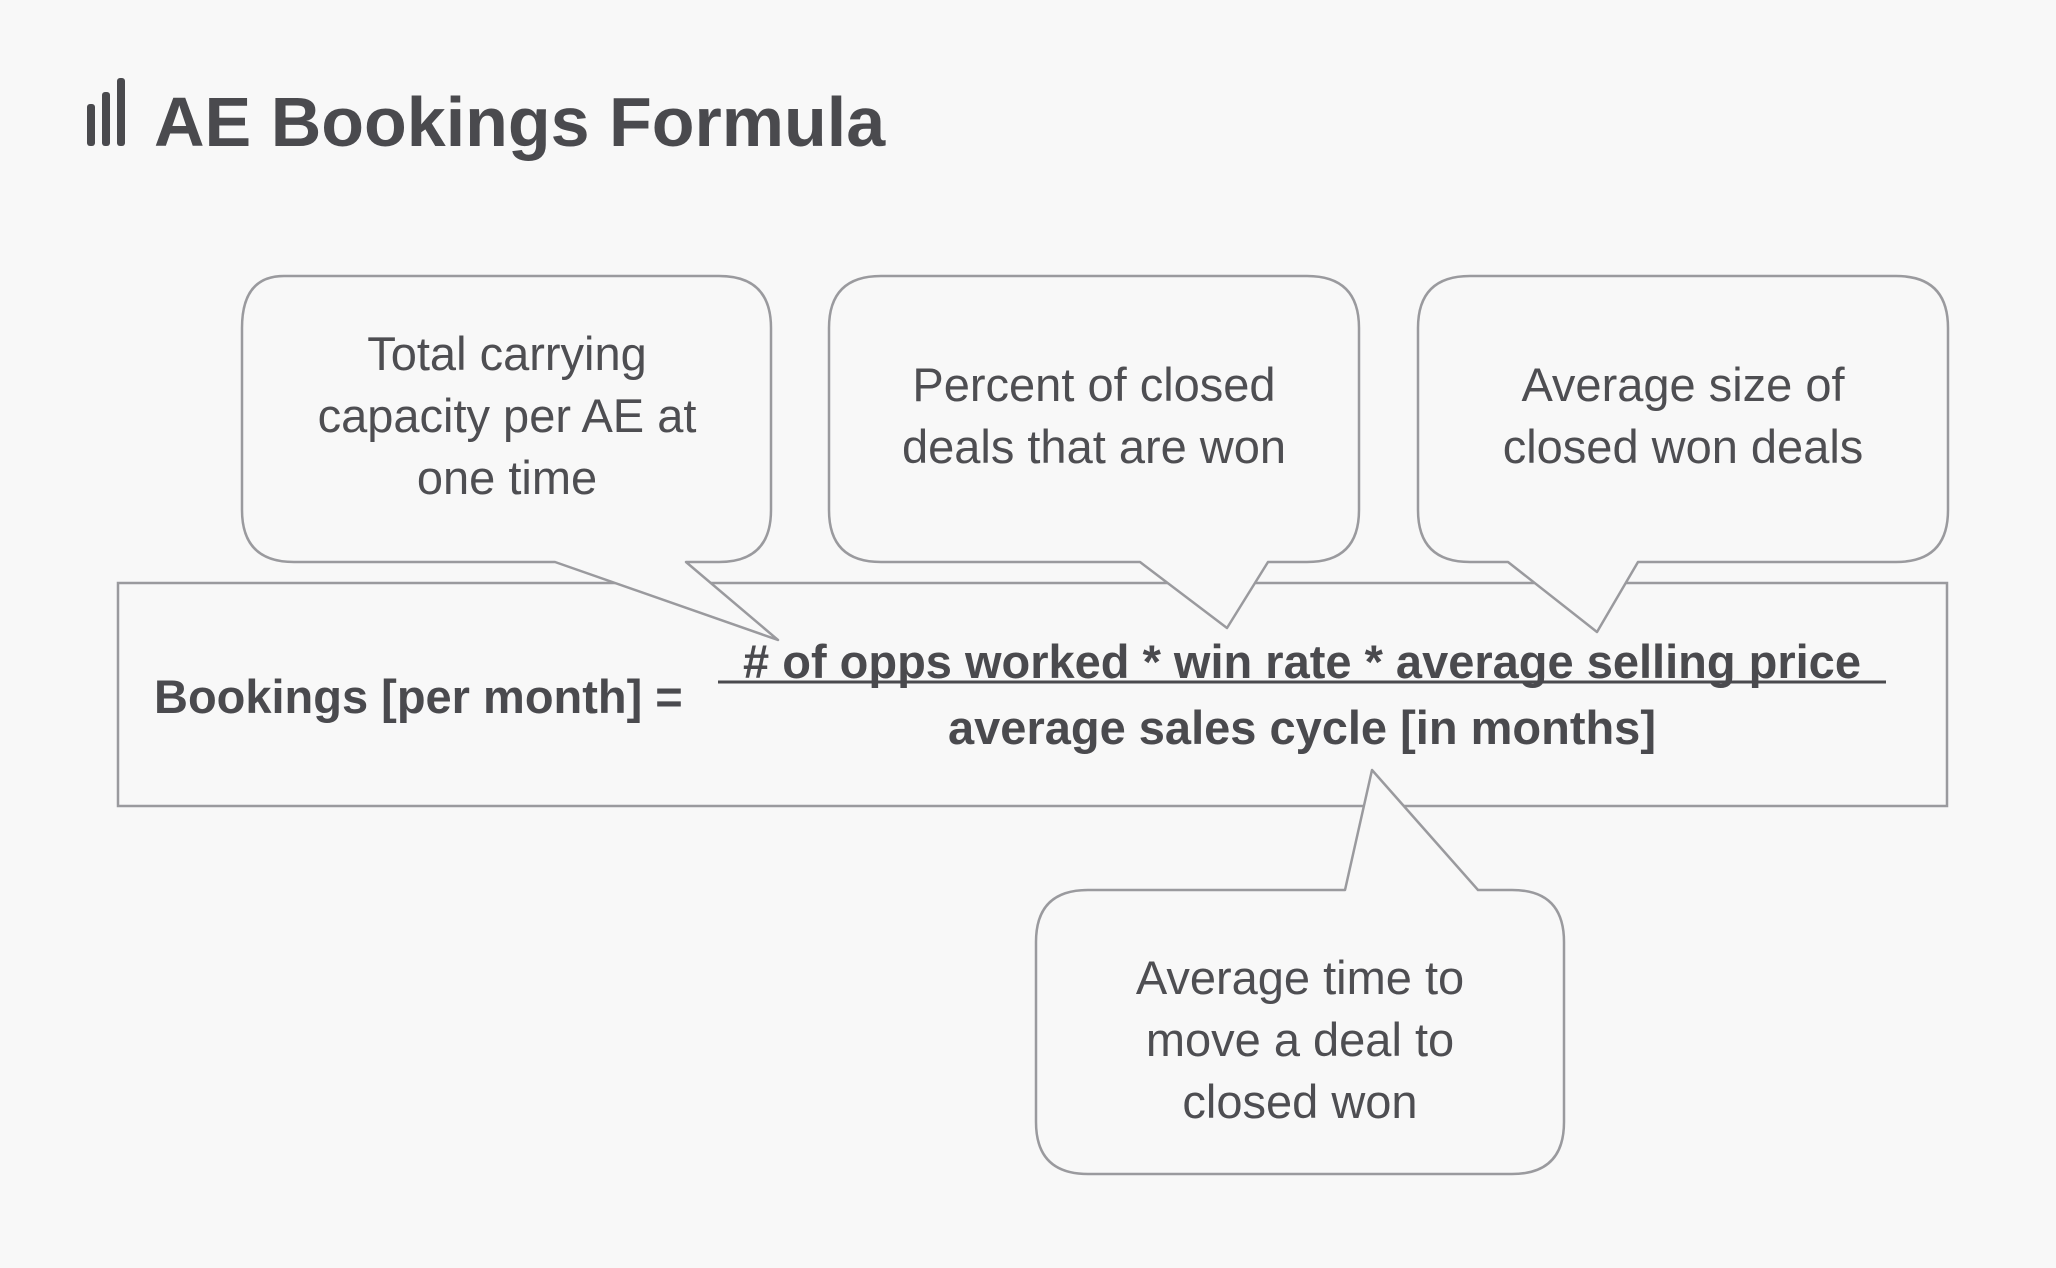  I want to click on callout-deal-size-label: Average size of closed won deals, so click(1683, 415).